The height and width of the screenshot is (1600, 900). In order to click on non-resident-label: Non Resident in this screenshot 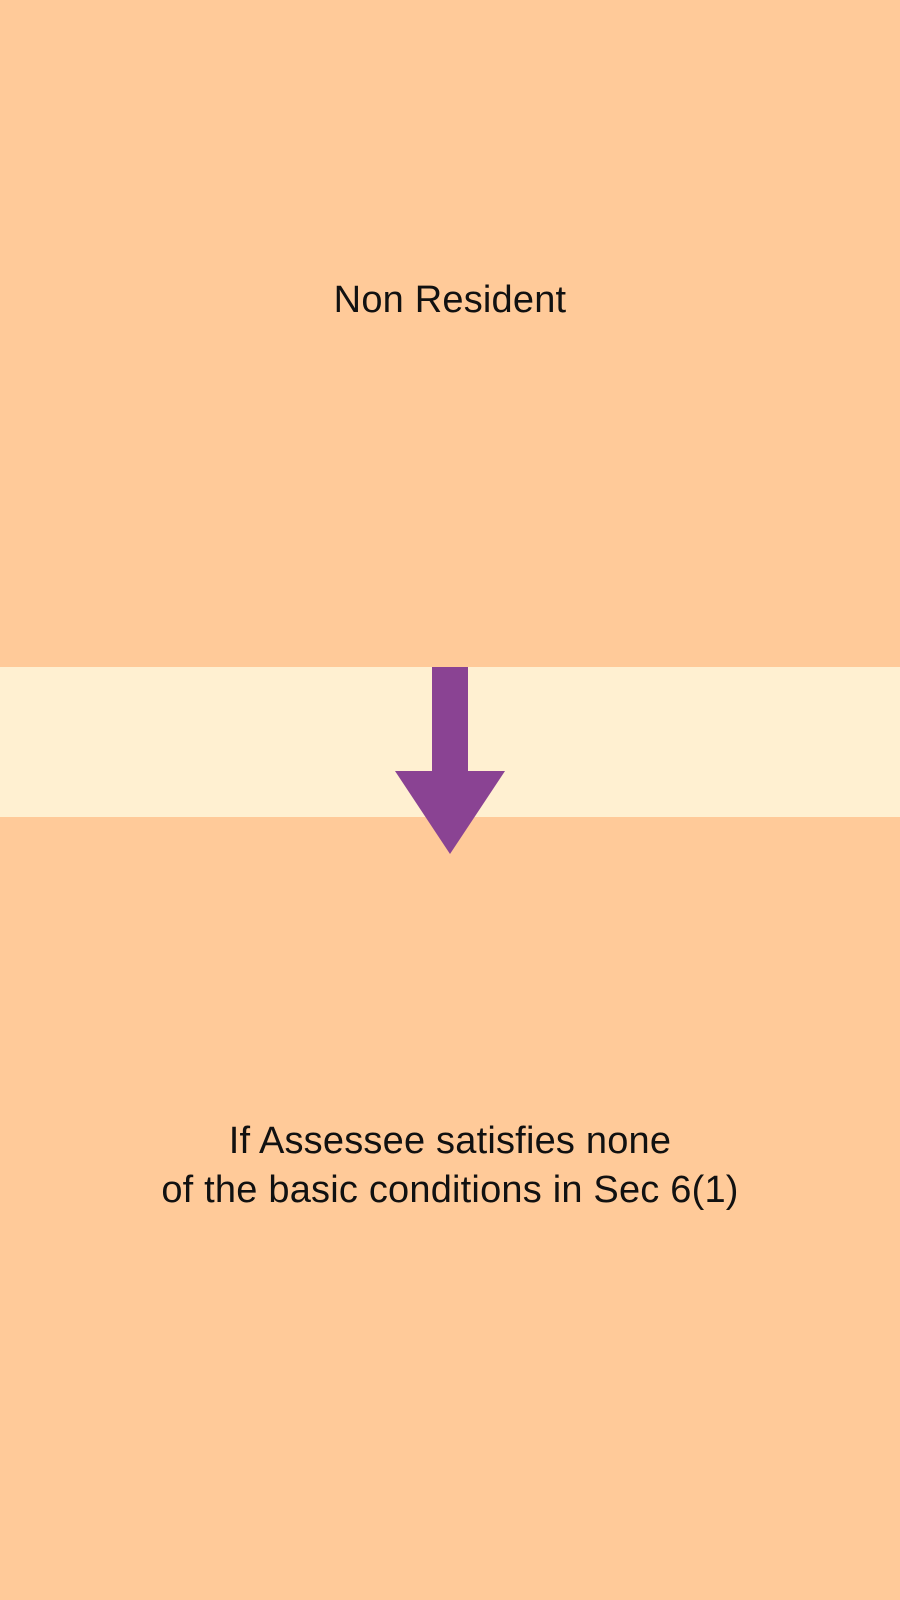, I will do `click(450, 300)`.